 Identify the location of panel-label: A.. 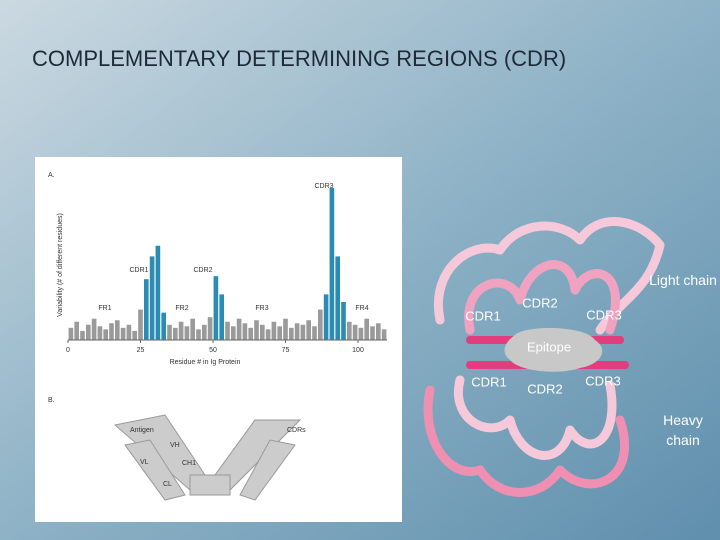
(51, 175).